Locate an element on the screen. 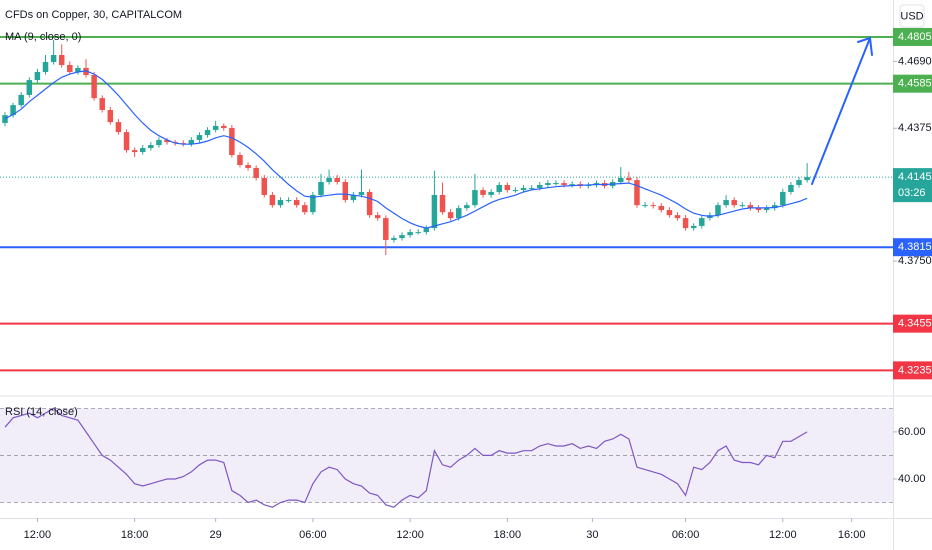  last-price-box is located at coordinates (912, 185).